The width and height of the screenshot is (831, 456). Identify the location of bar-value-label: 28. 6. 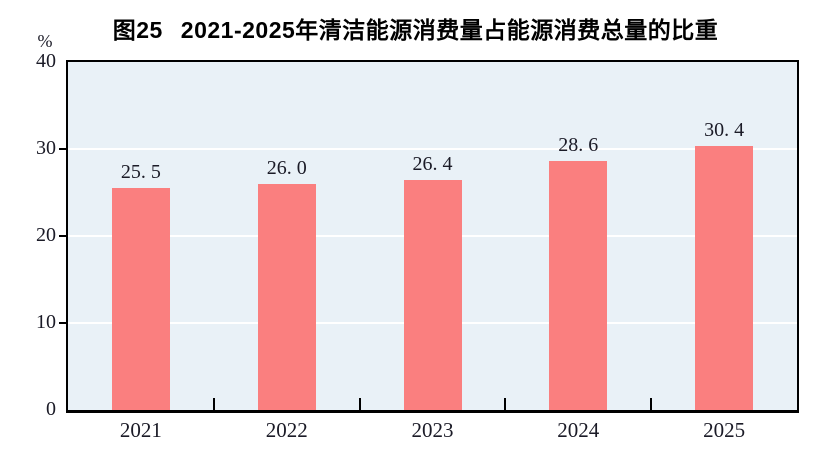
(578, 145).